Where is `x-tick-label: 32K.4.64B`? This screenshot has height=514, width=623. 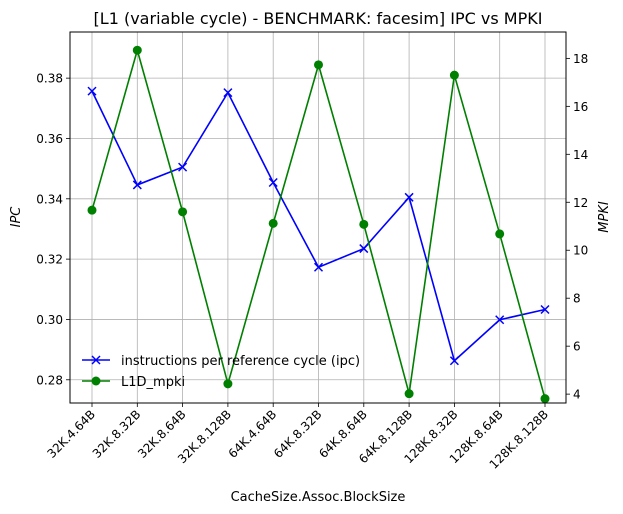
x-tick-label: 32K.4.64B is located at coordinates (71, 434).